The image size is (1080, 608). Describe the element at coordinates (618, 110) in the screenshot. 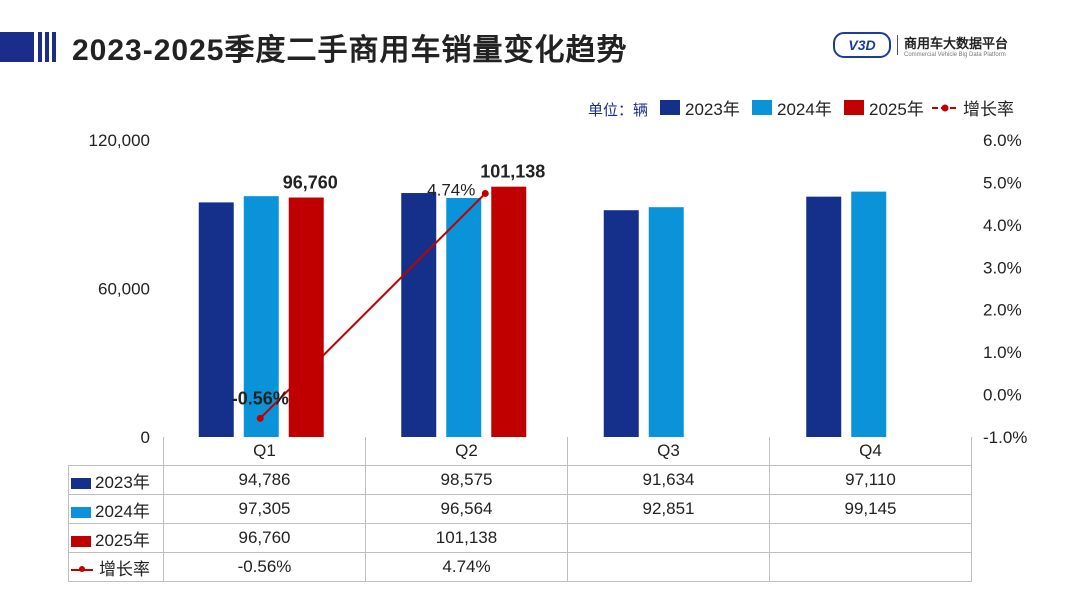

I see `unit-label: 单位：辆` at that location.